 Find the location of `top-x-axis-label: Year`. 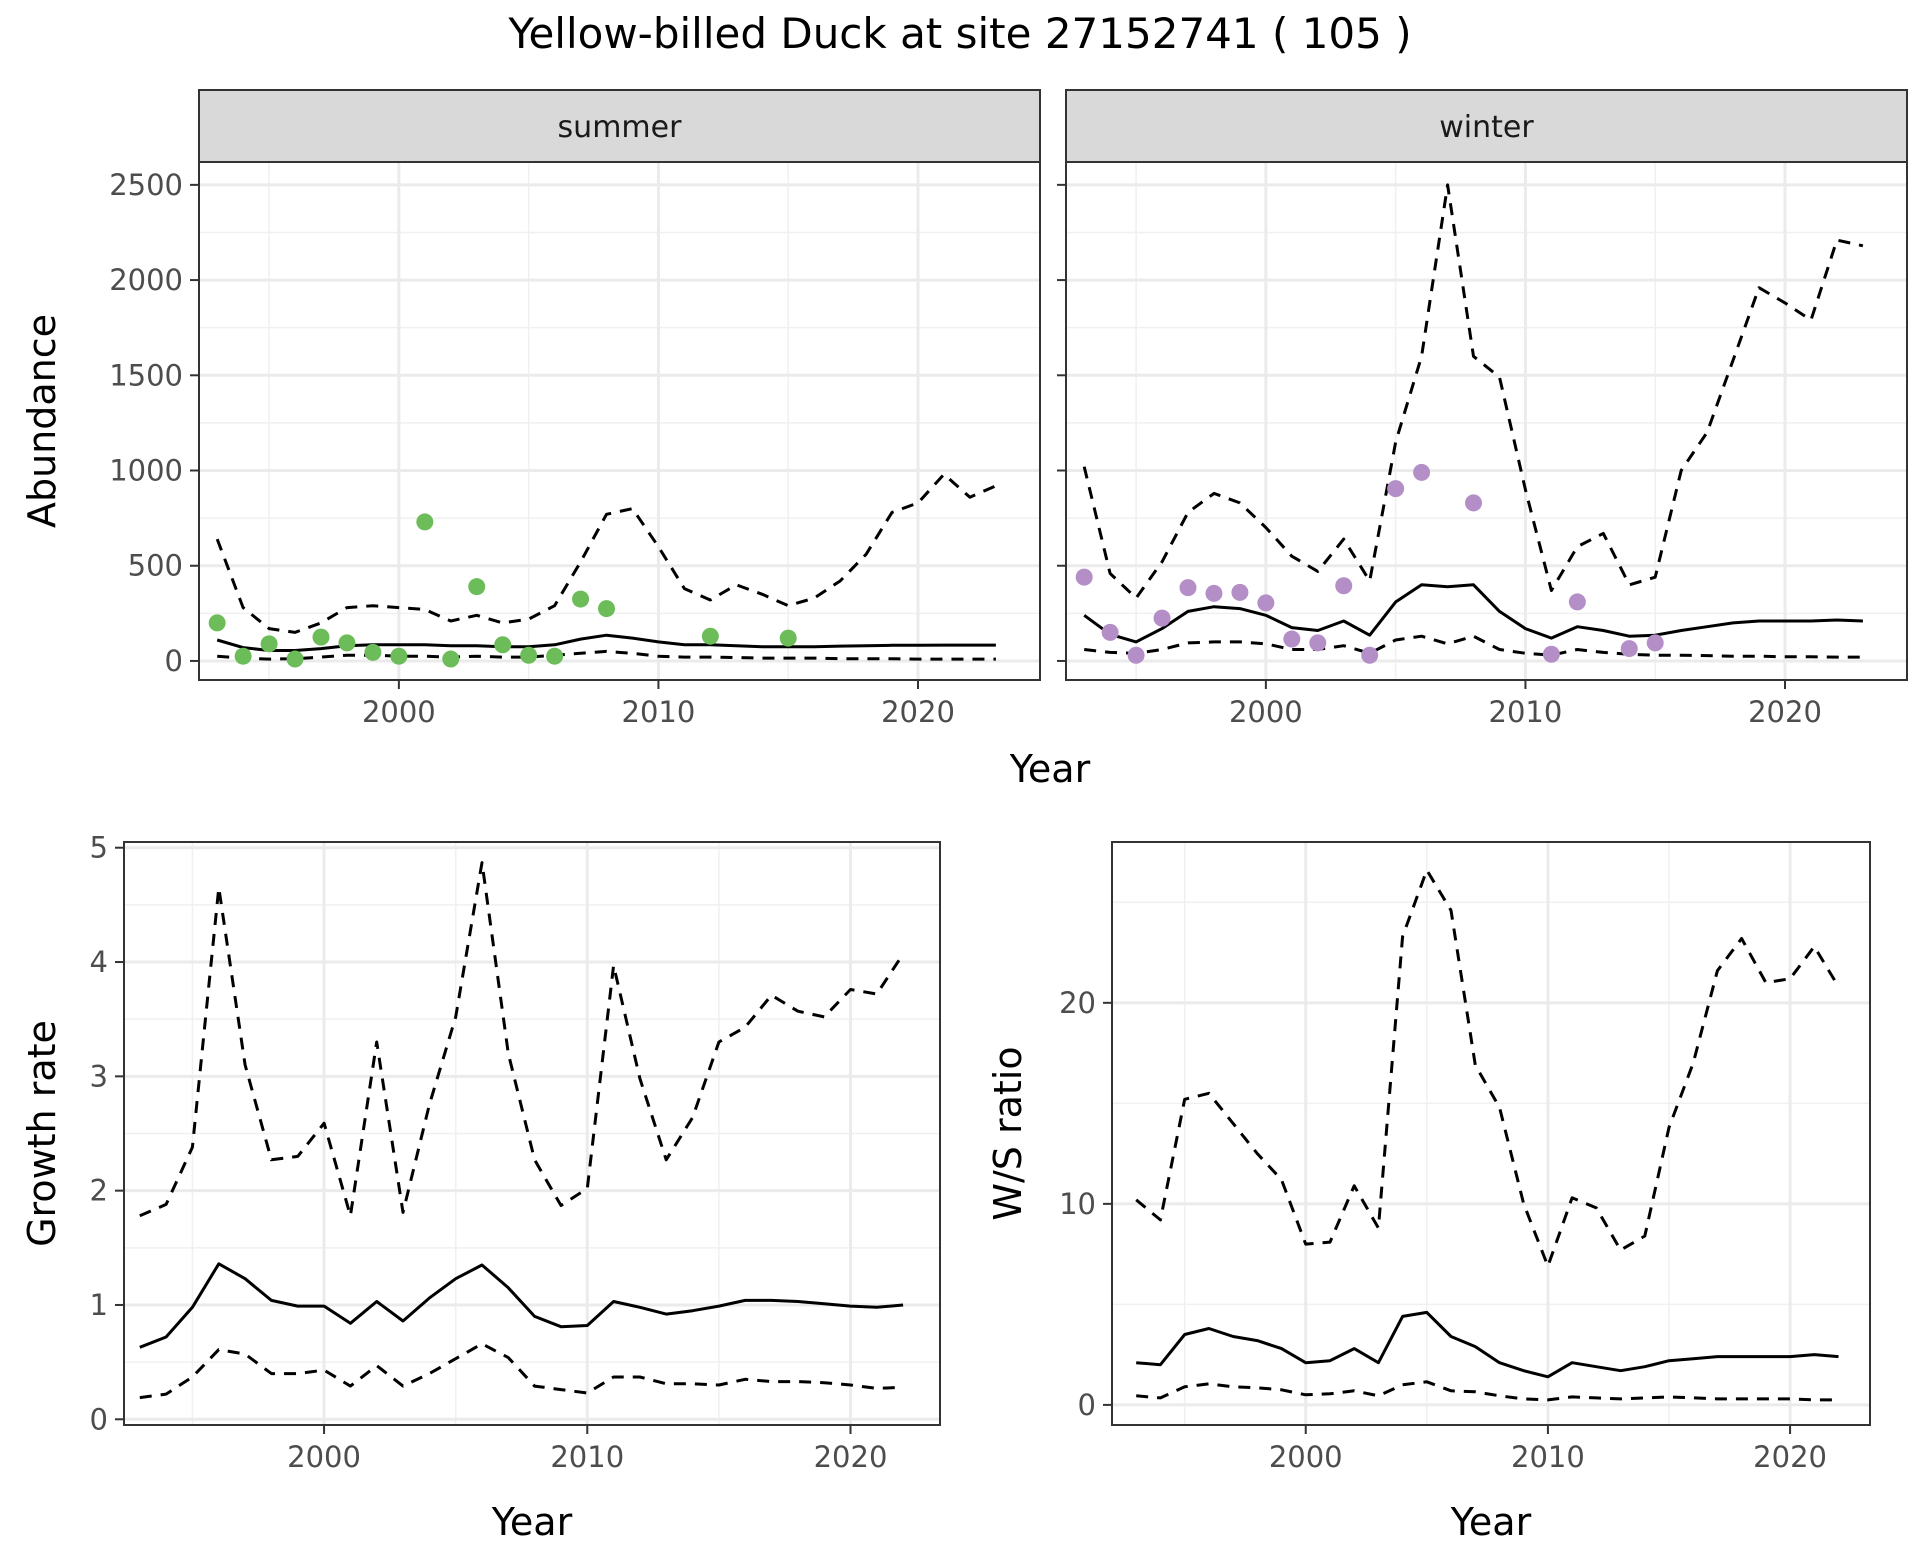

top-x-axis-label: Year is located at coordinates (1050, 769).